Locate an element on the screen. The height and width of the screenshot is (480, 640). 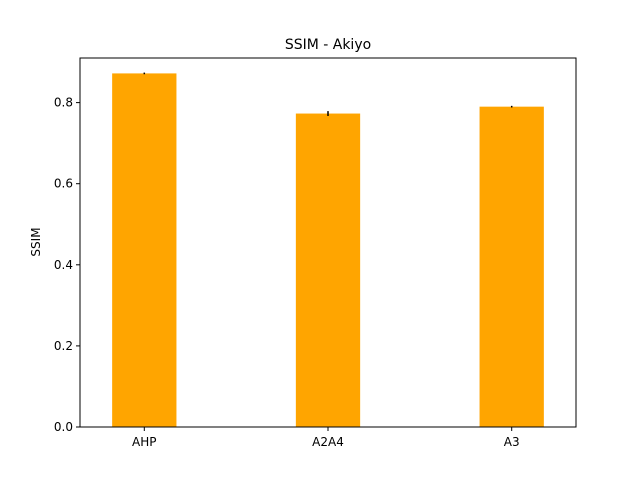
bar-a3 is located at coordinates (511, 267).